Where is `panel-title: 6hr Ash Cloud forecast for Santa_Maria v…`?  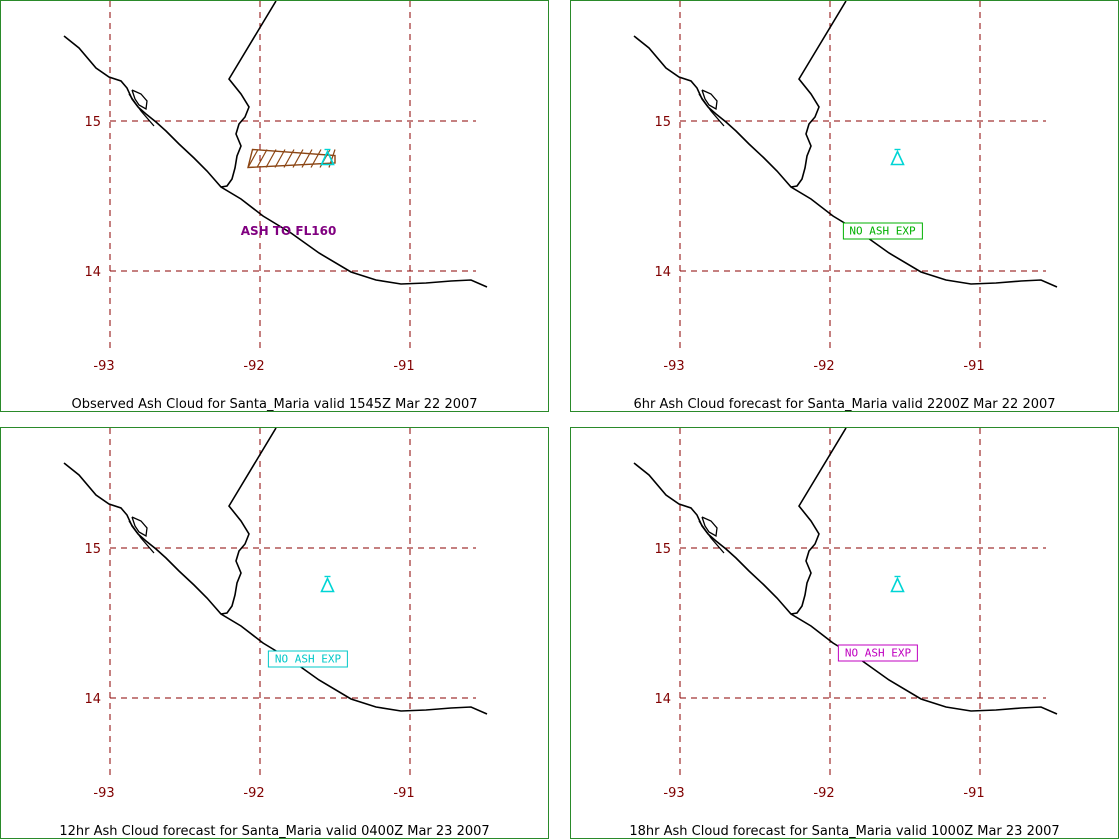
panel-title: 6hr Ash Cloud forecast for Santa_Maria v… is located at coordinates (844, 404).